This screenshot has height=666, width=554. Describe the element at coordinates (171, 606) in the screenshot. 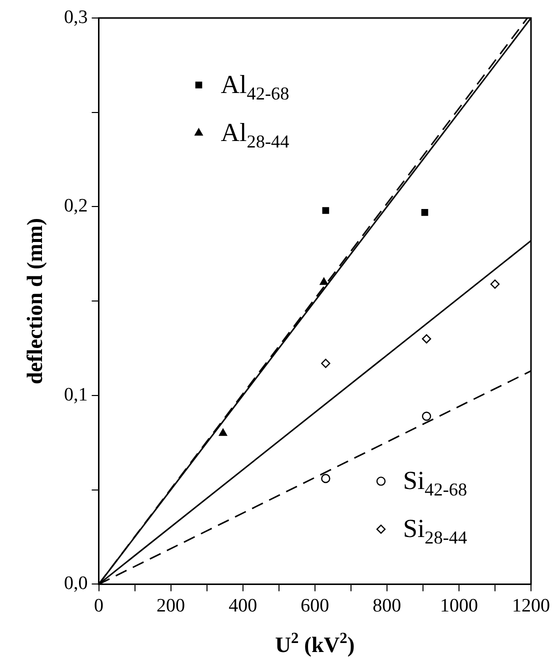

I see `x-tick-label: 200` at that location.